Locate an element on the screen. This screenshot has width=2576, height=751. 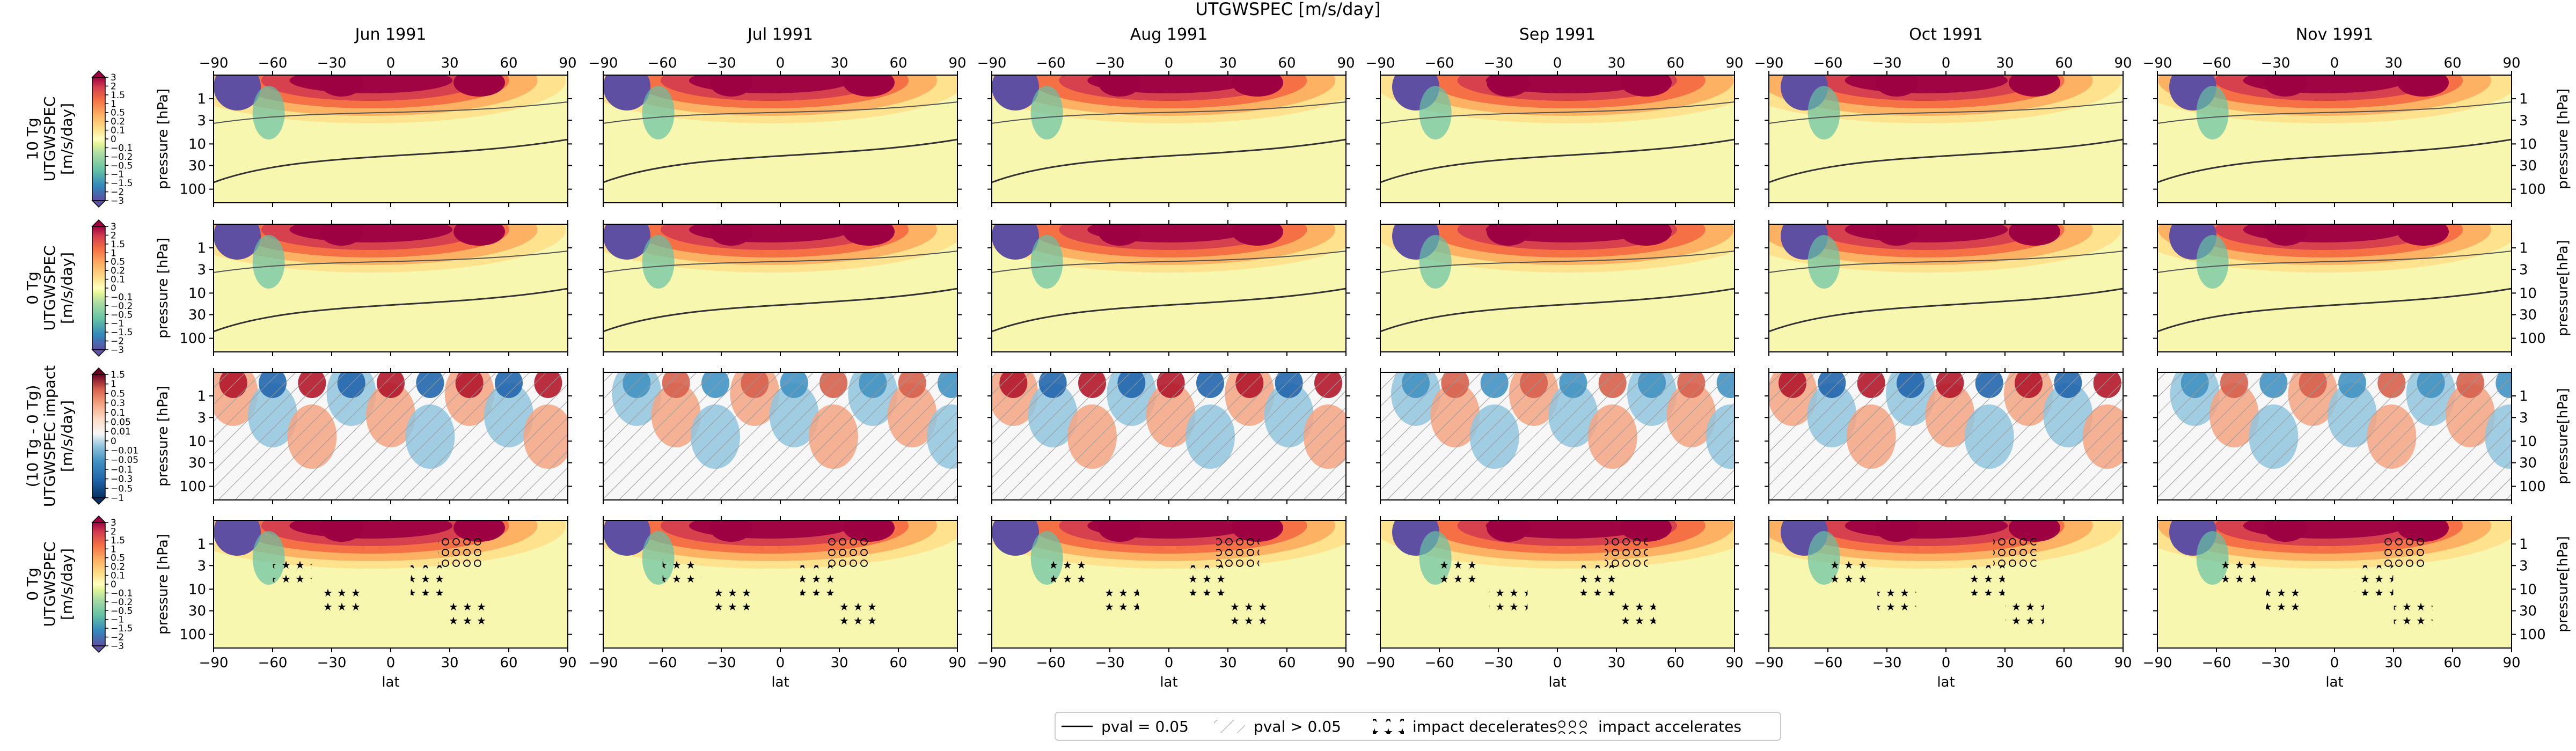
colorbar-label: UTGWSPEC impact is located at coordinates (49, 436).